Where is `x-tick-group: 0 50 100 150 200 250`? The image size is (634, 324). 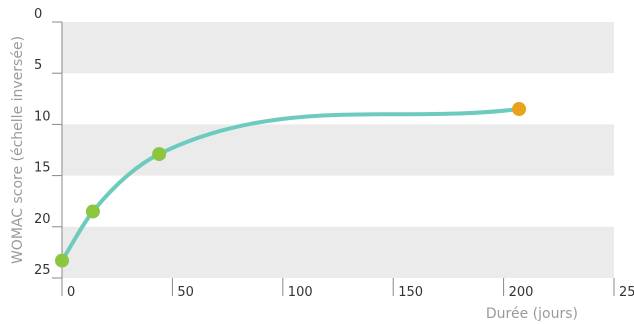 x-tick-group: 0 50 100 150 200 250 is located at coordinates (347, 289).